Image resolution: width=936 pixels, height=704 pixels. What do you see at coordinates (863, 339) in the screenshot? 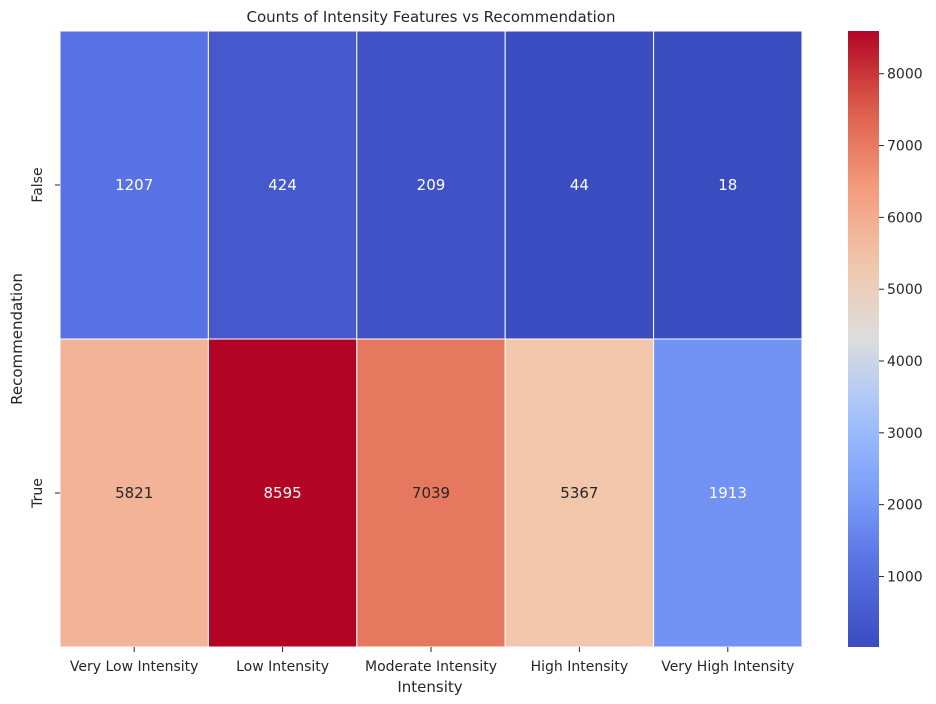
I see `colorbar-gradient` at bounding box center [863, 339].